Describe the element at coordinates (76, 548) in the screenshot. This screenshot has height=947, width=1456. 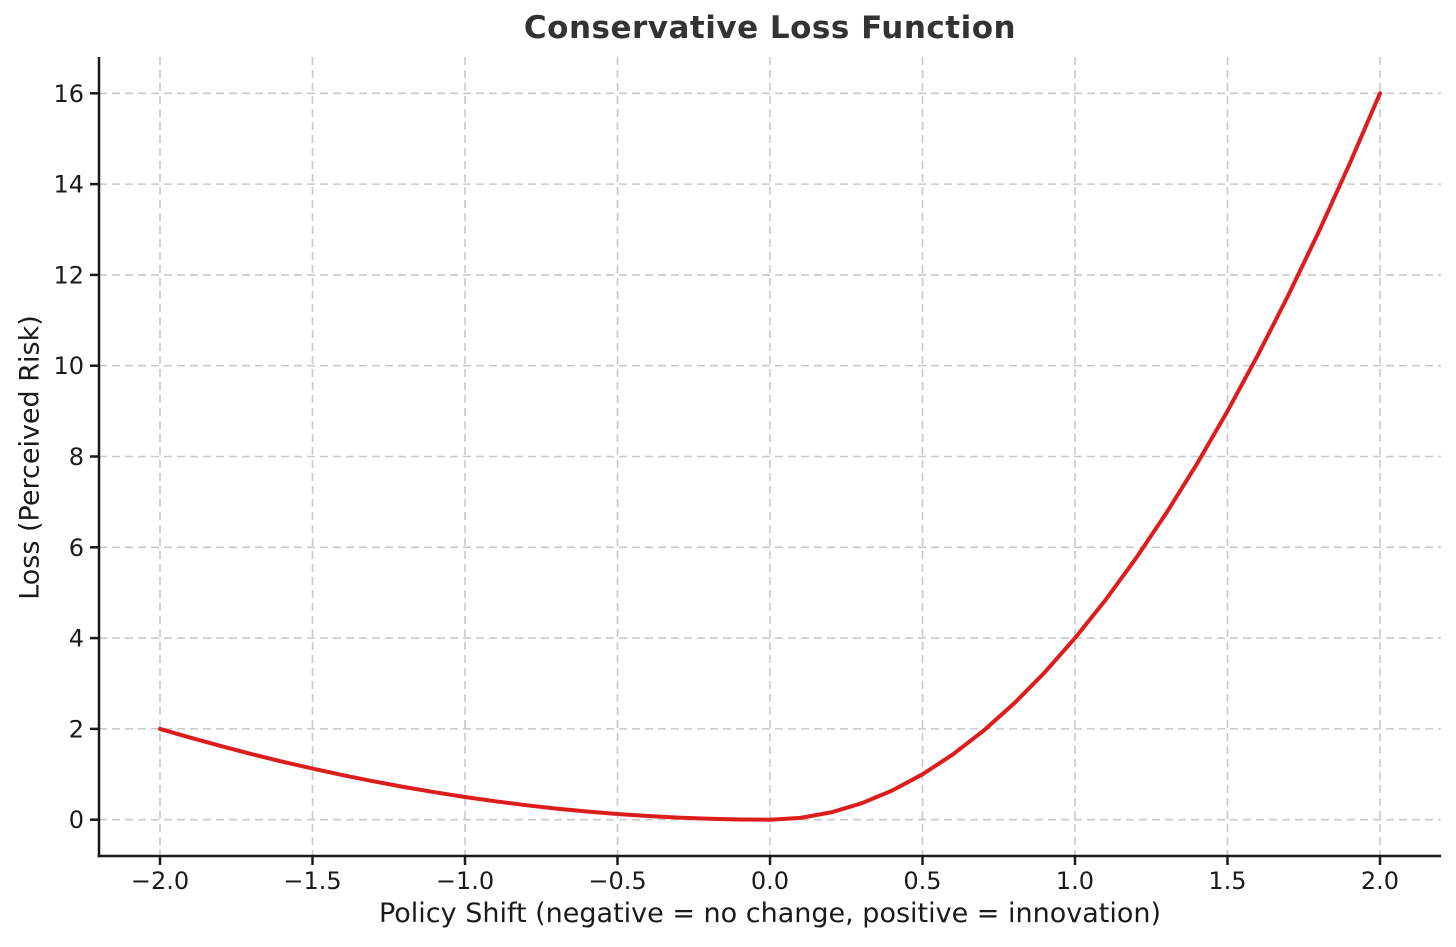
I see `y-tick-label: 6` at that location.